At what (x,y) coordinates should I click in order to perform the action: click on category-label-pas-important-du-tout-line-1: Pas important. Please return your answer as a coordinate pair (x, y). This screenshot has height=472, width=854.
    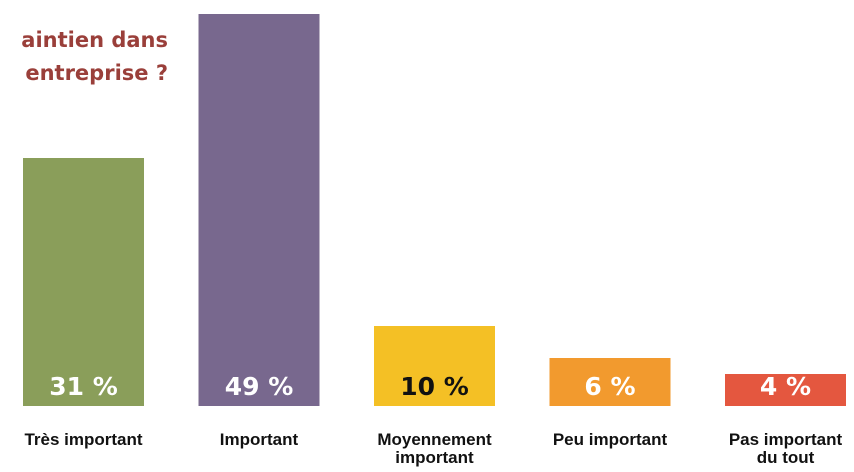
    Looking at the image, I should click on (786, 439).